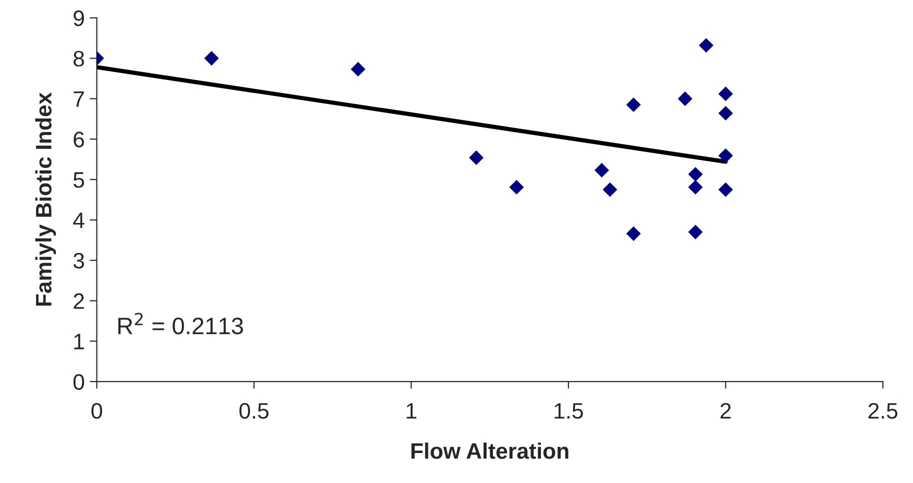 This screenshot has width=913, height=483. What do you see at coordinates (78, 382) in the screenshot?
I see `y-tick-label: 0` at bounding box center [78, 382].